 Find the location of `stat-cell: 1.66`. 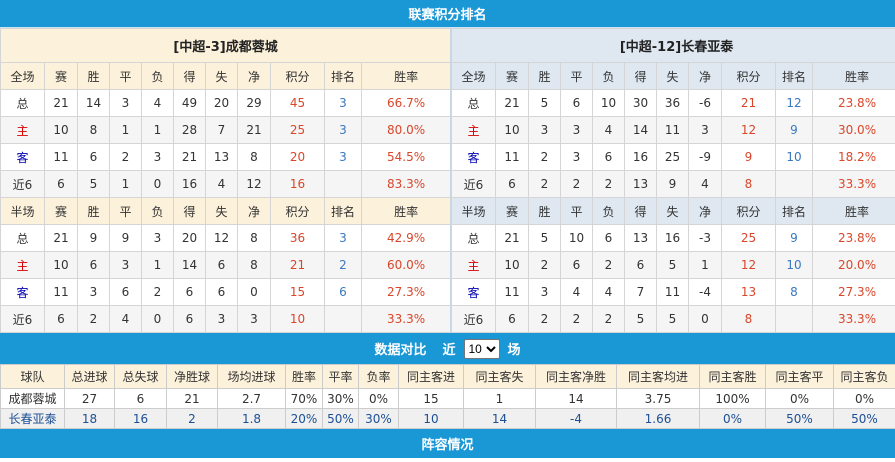

stat-cell: 1.66 is located at coordinates (658, 418).